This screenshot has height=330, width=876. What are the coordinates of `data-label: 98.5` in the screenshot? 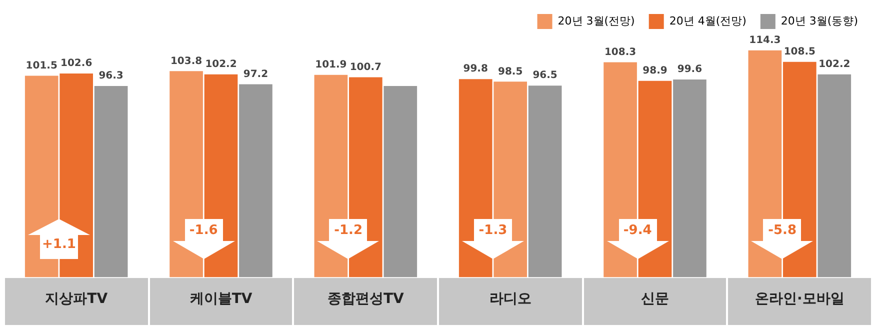 It's located at (510, 72).